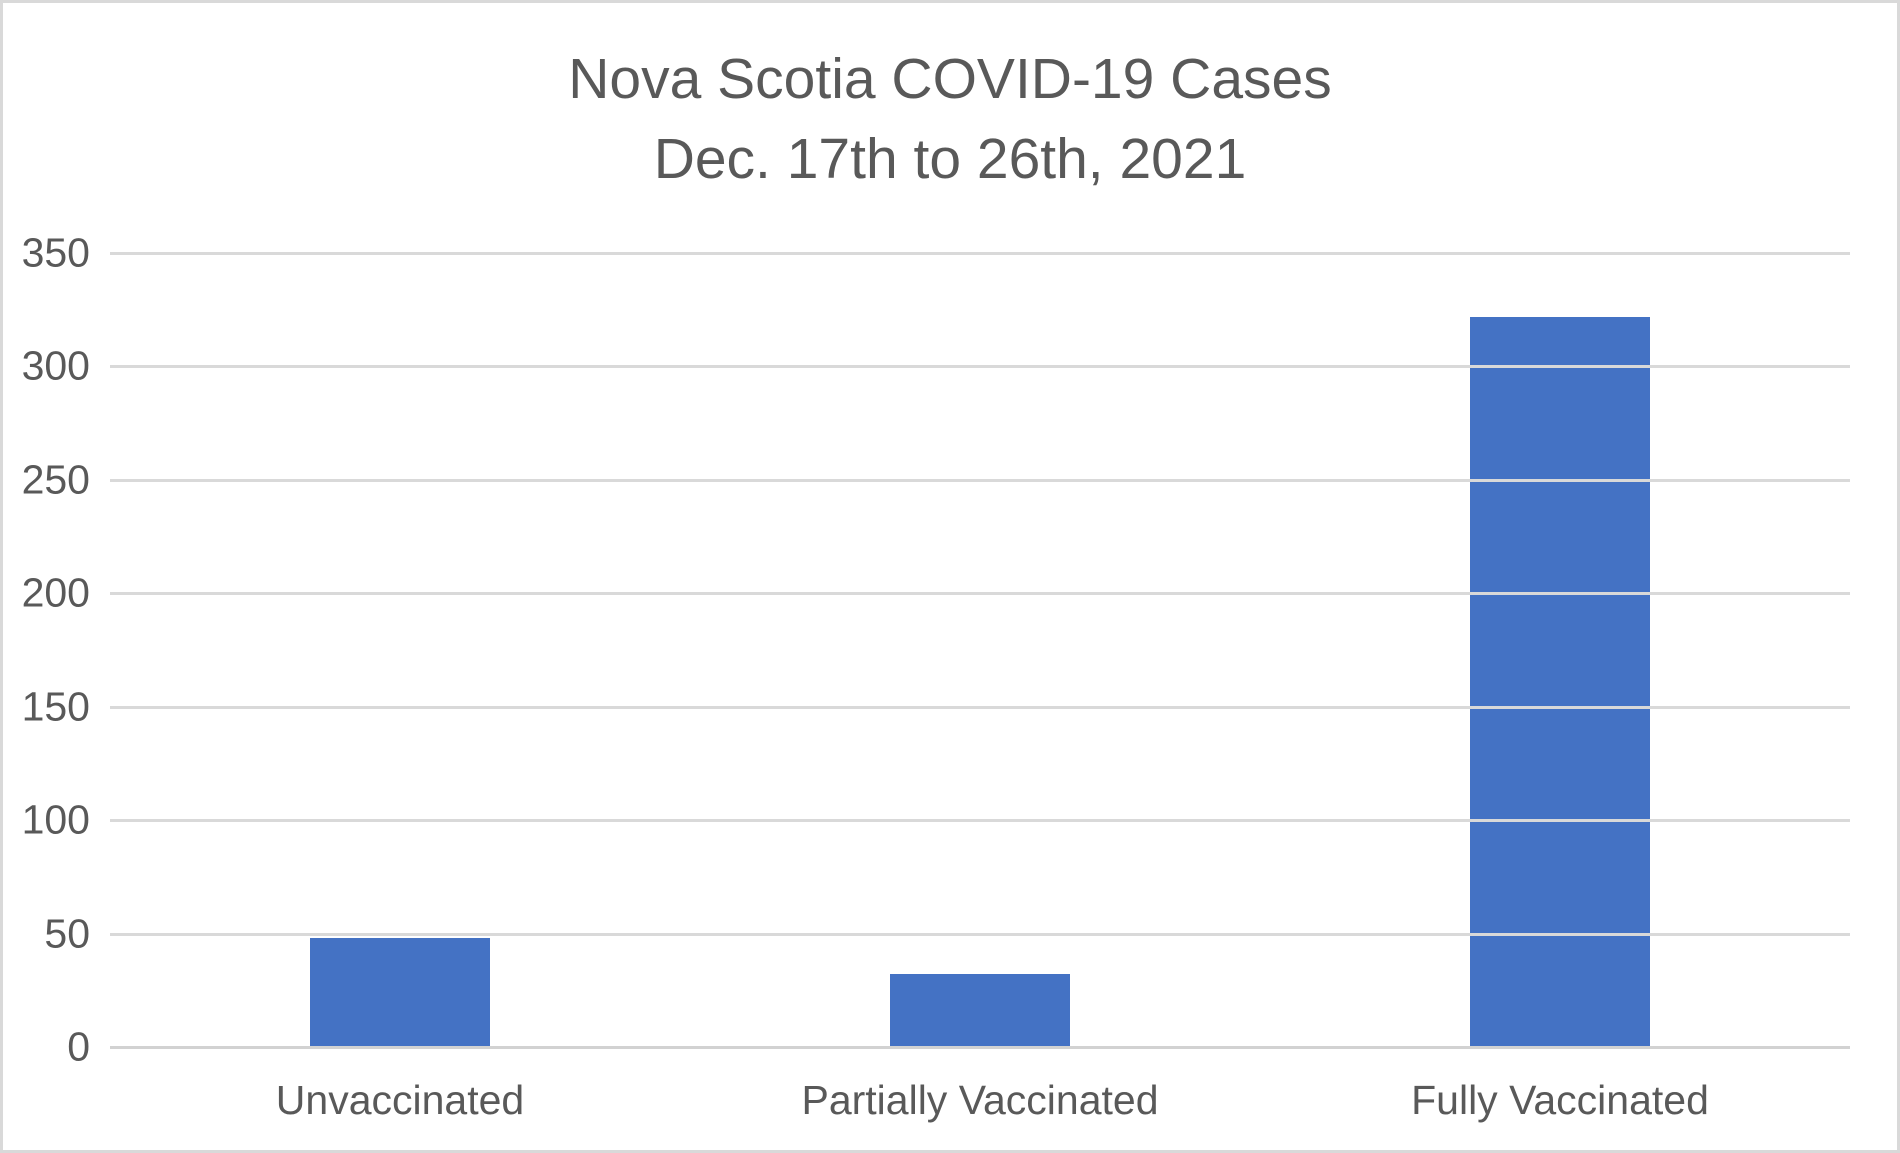 The height and width of the screenshot is (1153, 1900). What do you see at coordinates (55, 819) in the screenshot?
I see `y-axis-tick-label-100: 100` at bounding box center [55, 819].